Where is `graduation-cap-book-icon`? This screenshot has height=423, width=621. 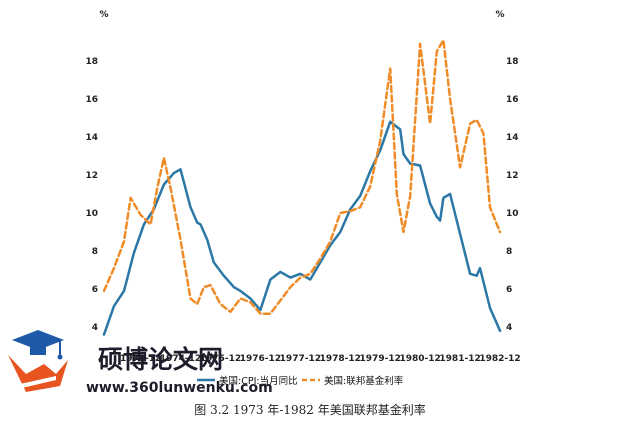
graduation-cap-book-icon is located at coordinates (38, 361).